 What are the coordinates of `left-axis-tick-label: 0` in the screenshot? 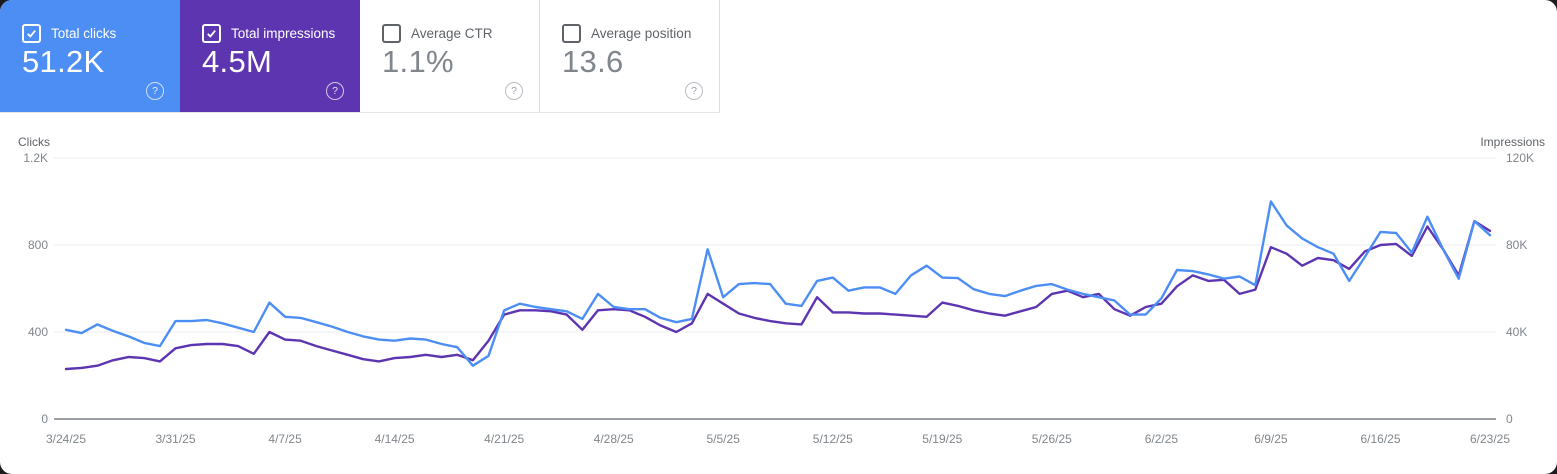 It's located at (44, 419).